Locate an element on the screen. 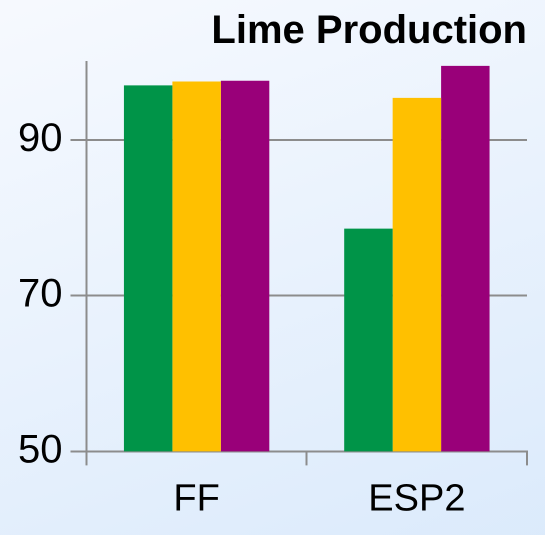  chart-title: Lime Production is located at coordinates (369, 30).